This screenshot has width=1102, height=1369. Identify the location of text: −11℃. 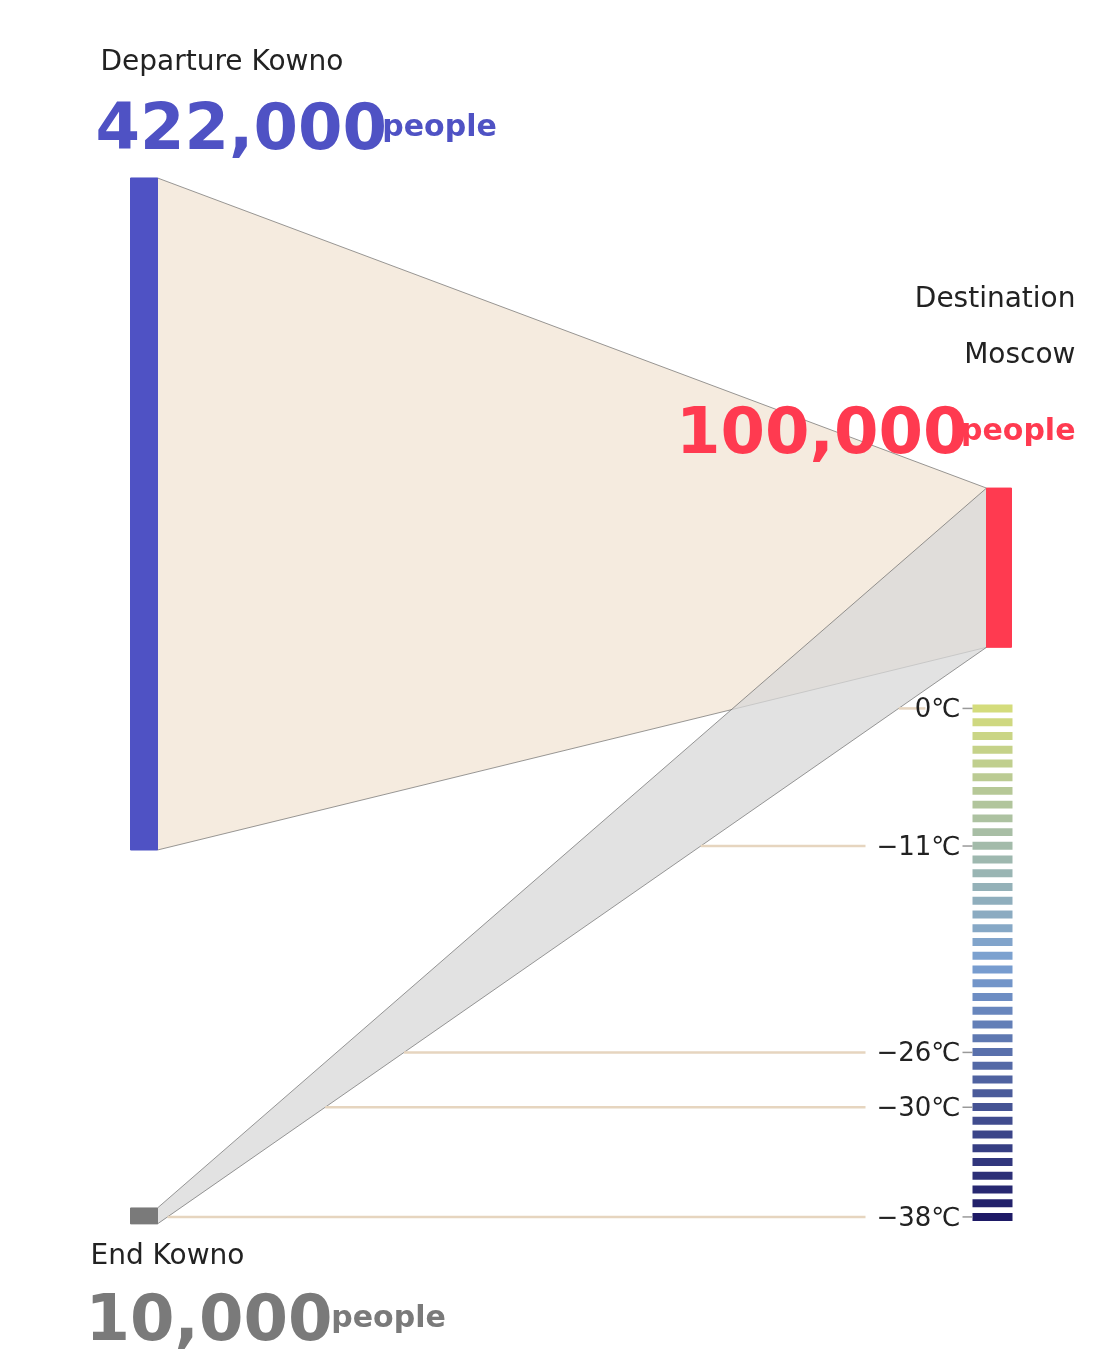
(918, 846).